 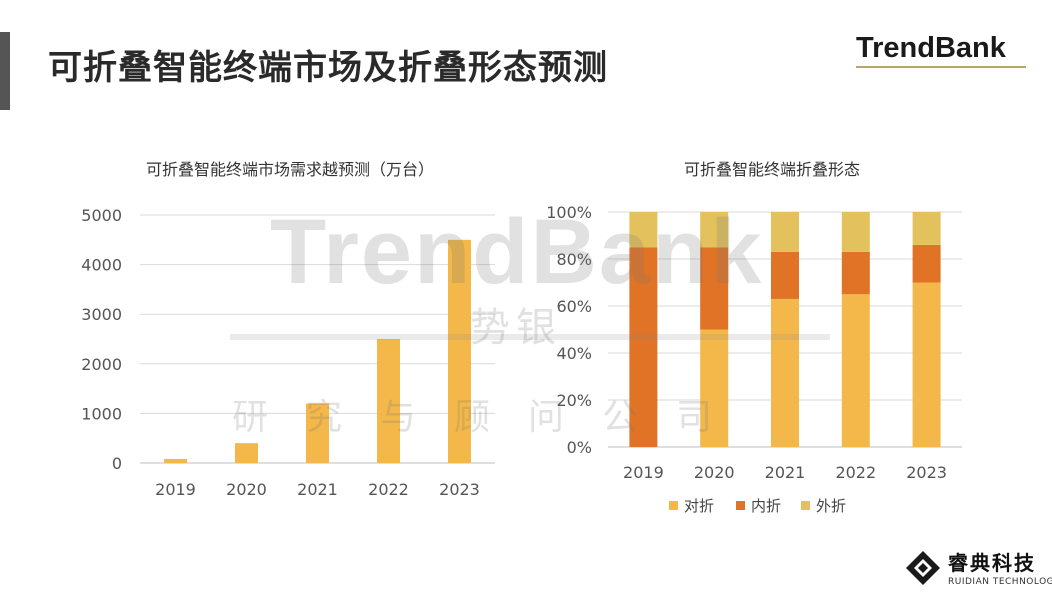 I want to click on page-title: 可折叠智能终端市场及折叠形态预测, so click(x=328, y=68).